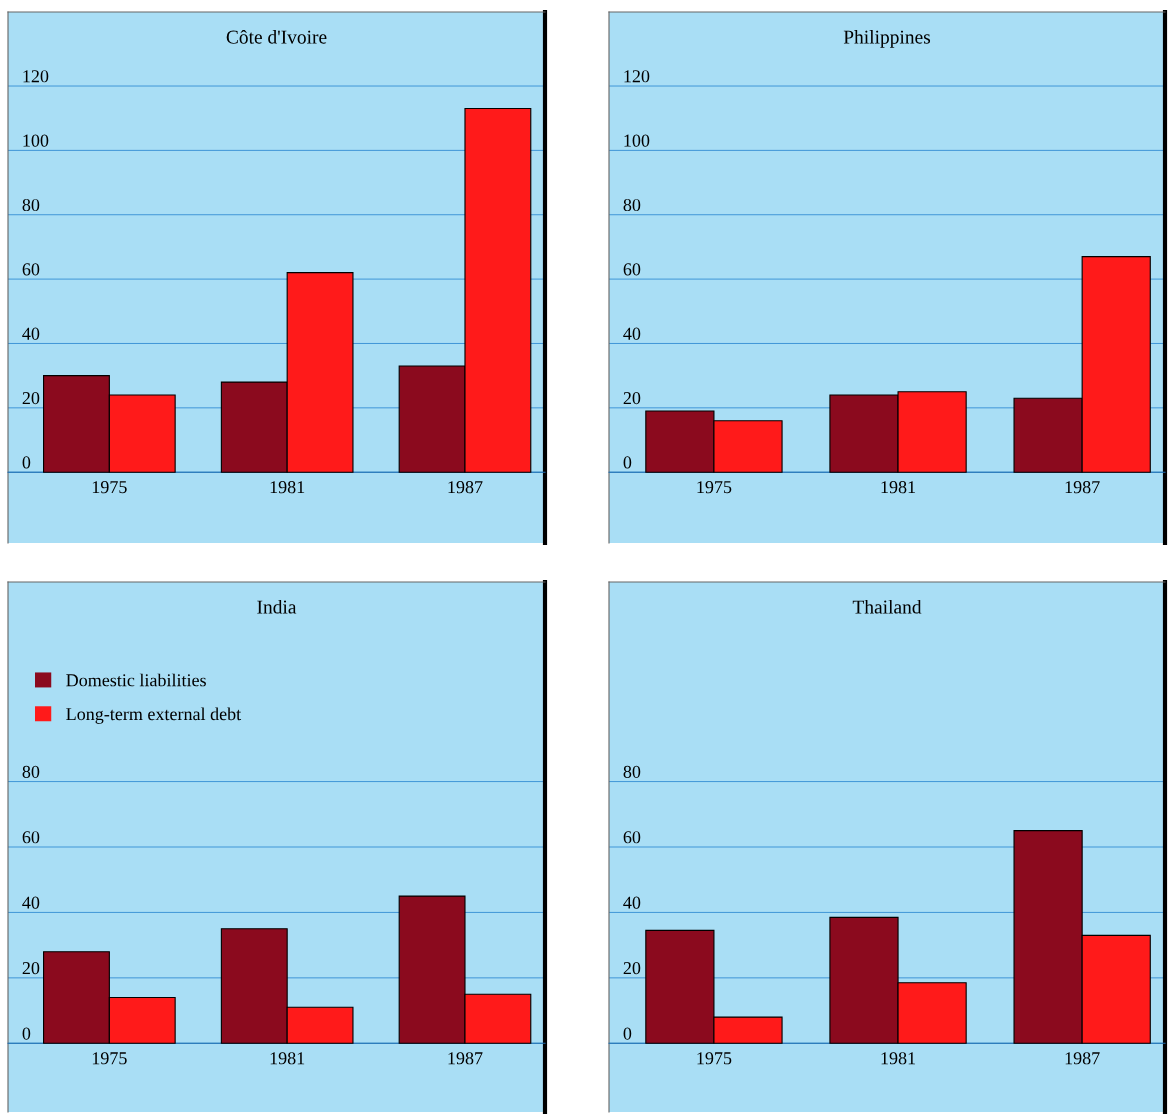  What do you see at coordinates (277, 606) in the screenshot?
I see `text: India` at bounding box center [277, 606].